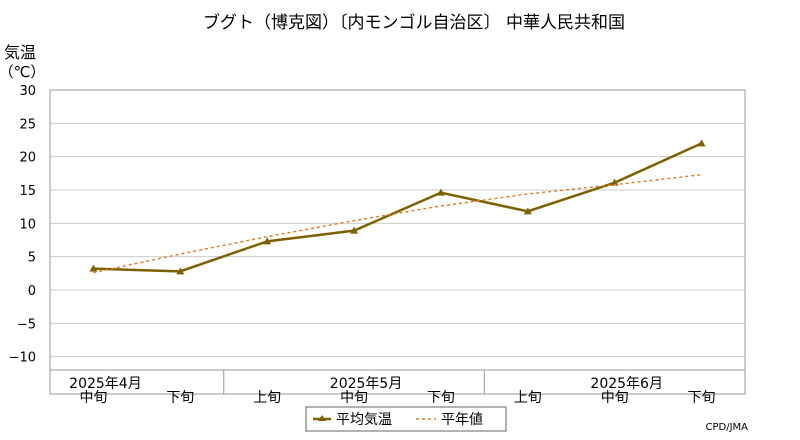 The height and width of the screenshot is (440, 800). What do you see at coordinates (22, 72) in the screenshot?
I see `y-axis-label-line2: （℃）` at bounding box center [22, 72].